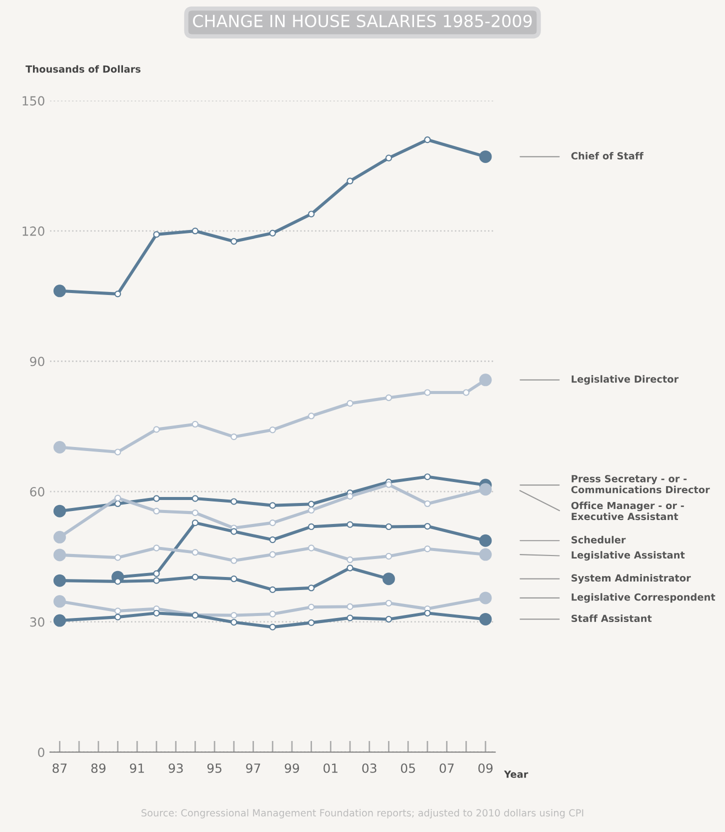  What do you see at coordinates (37, 491) in the screenshot?
I see `y-tick-label: 60` at bounding box center [37, 491].